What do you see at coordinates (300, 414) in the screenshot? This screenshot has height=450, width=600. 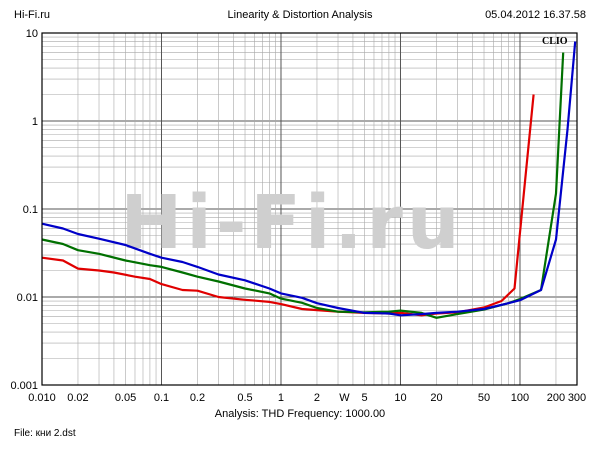 I see `analysis-info: Analysis: THD Frequency: 1000.00` at bounding box center [300, 414].